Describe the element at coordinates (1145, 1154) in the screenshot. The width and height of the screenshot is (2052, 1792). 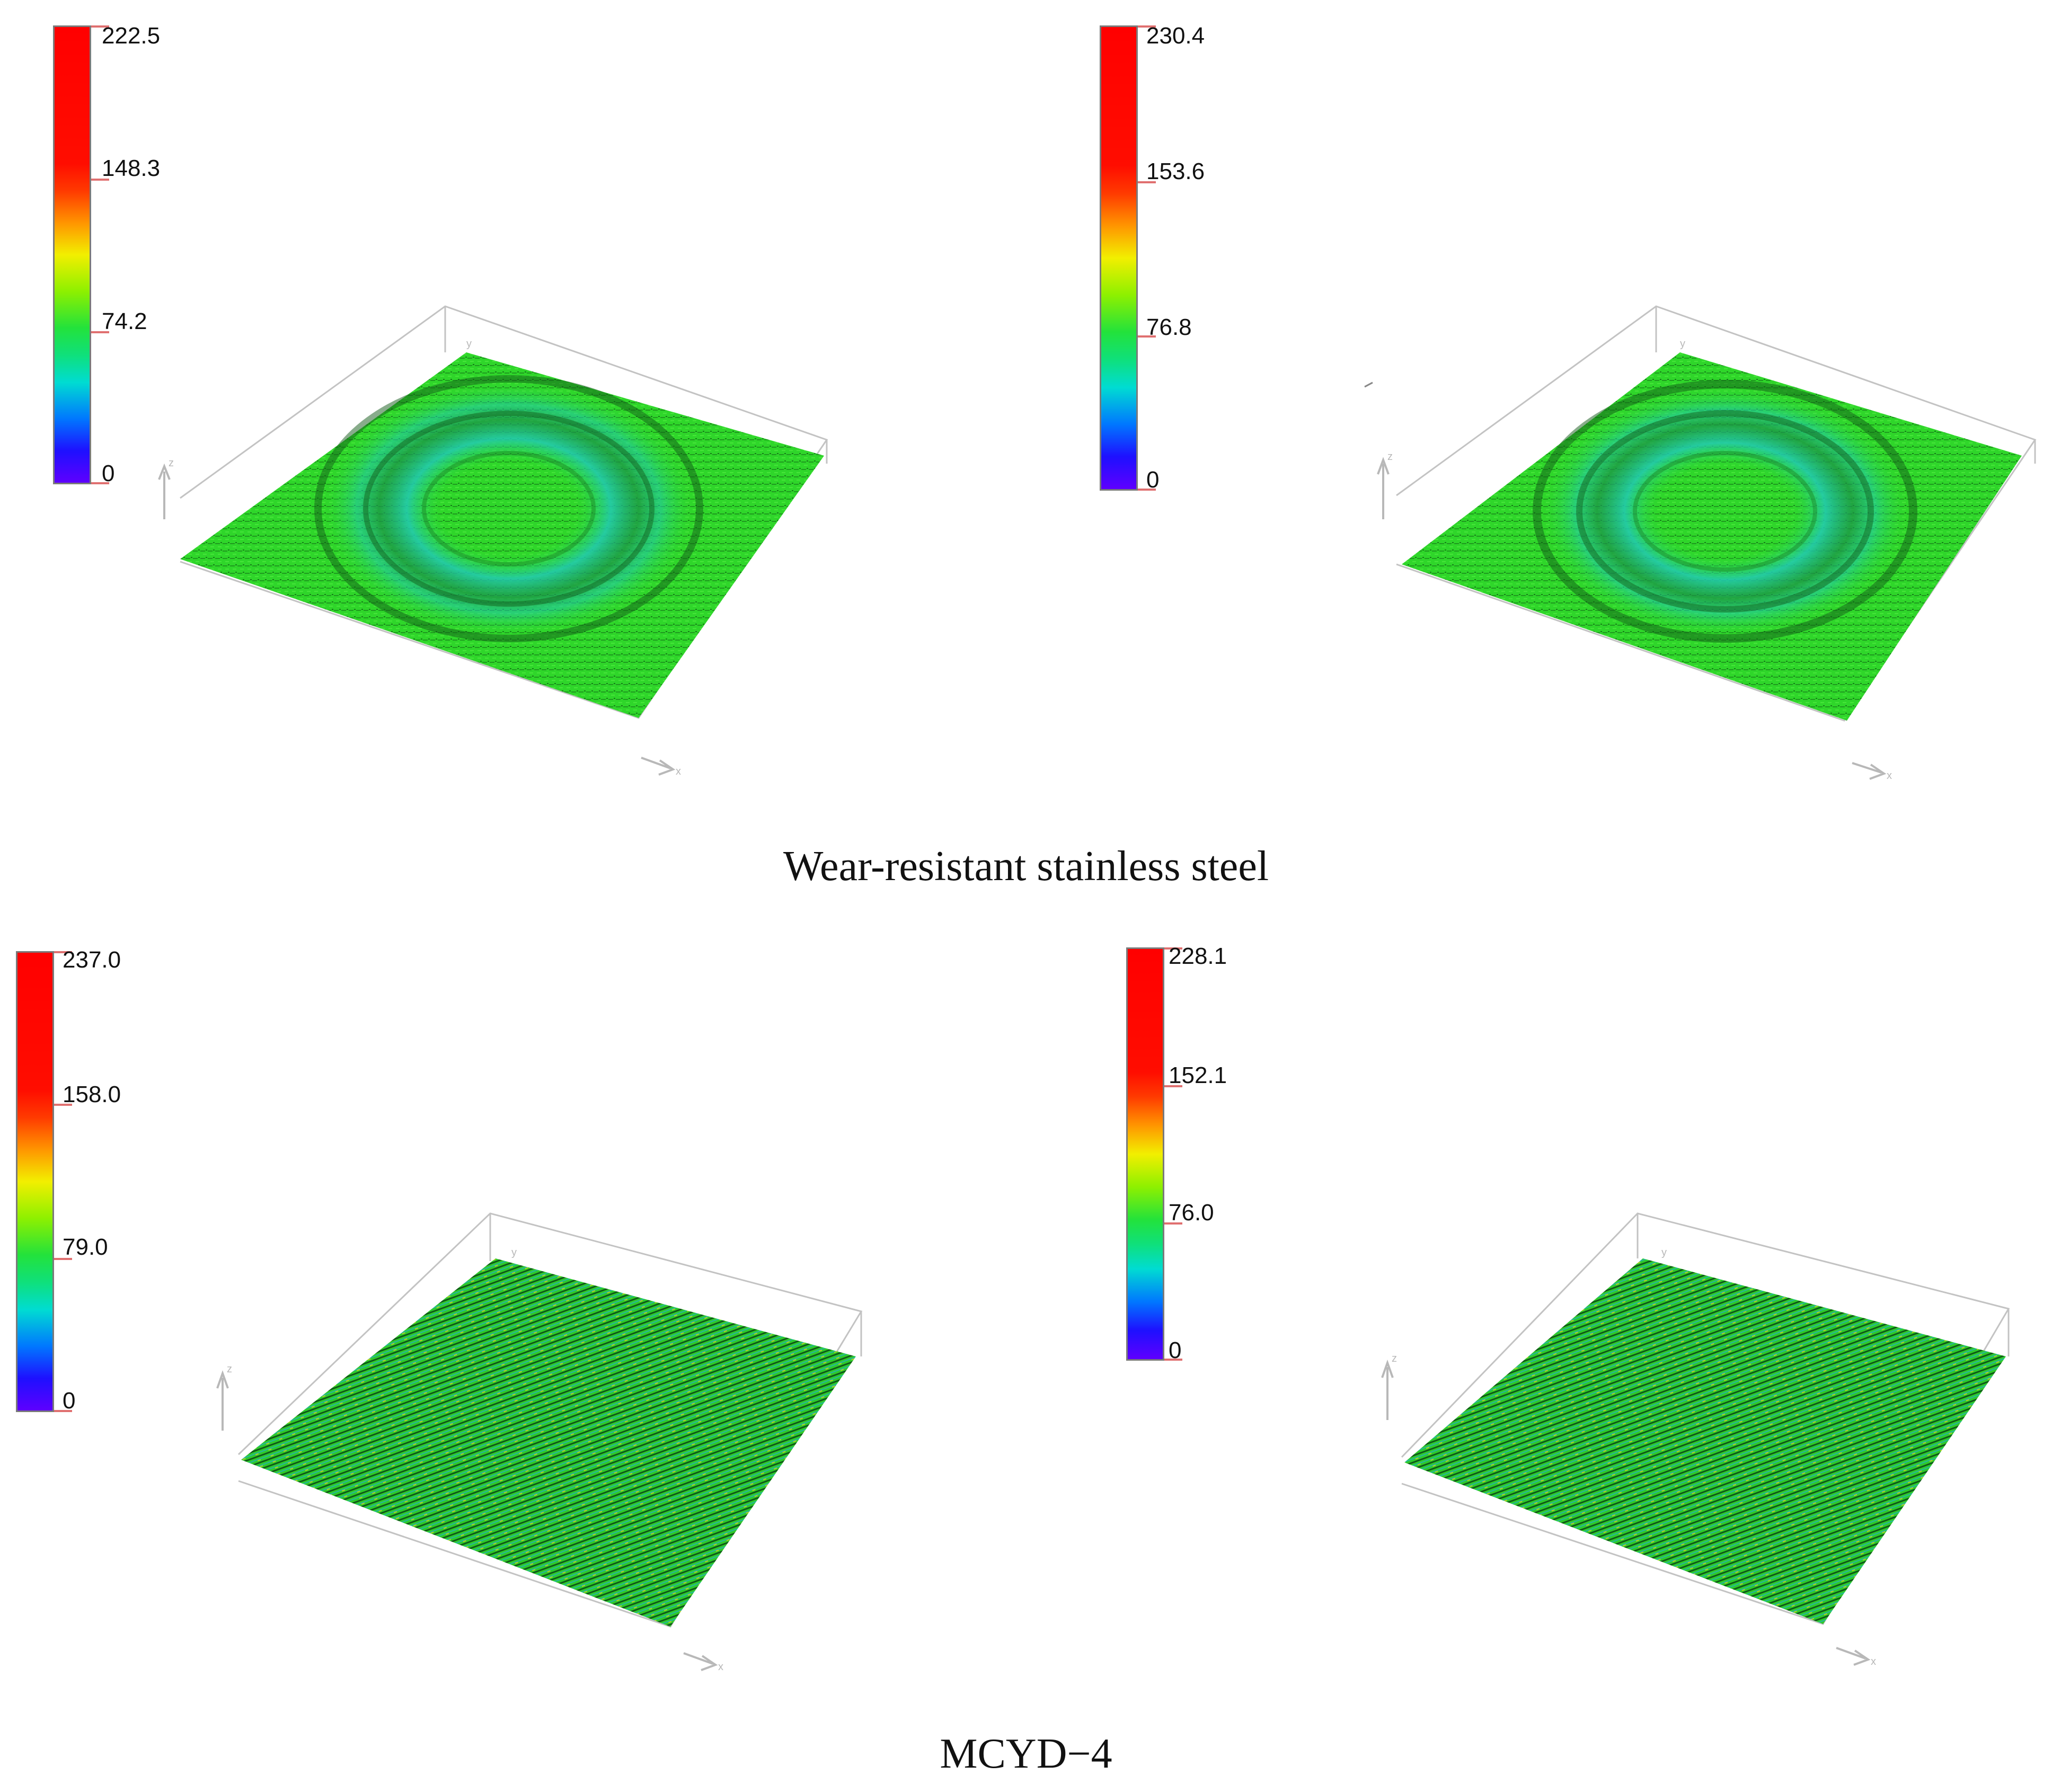
I see `colorbar-d` at that location.